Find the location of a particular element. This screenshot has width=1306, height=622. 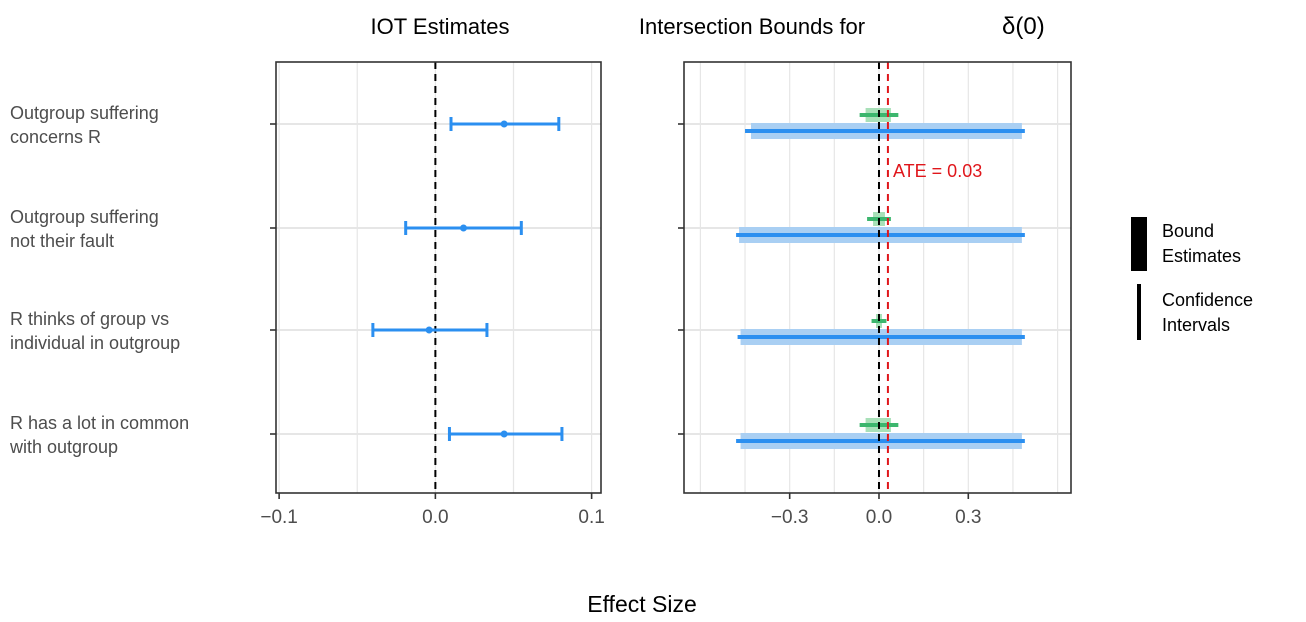

panel1-xtick-label: 0.1 is located at coordinates (591, 517).